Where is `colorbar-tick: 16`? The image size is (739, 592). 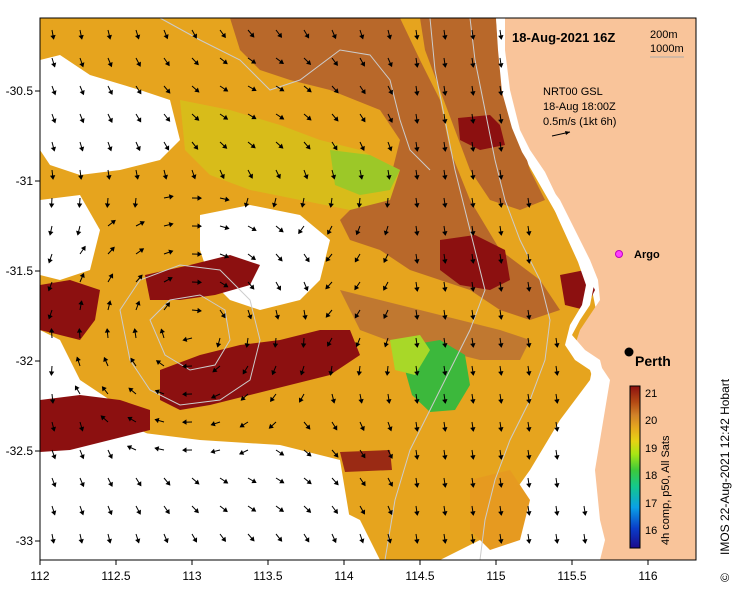
colorbar-tick: 16 is located at coordinates (651, 531).